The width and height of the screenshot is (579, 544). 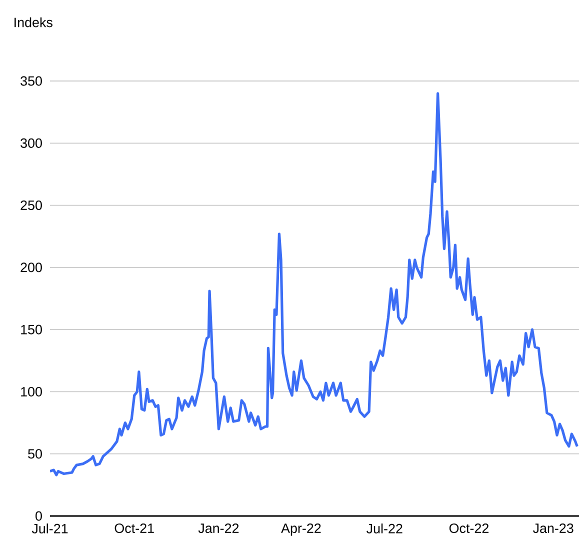 I want to click on x-tick-label: Jan-23, so click(x=553, y=529).